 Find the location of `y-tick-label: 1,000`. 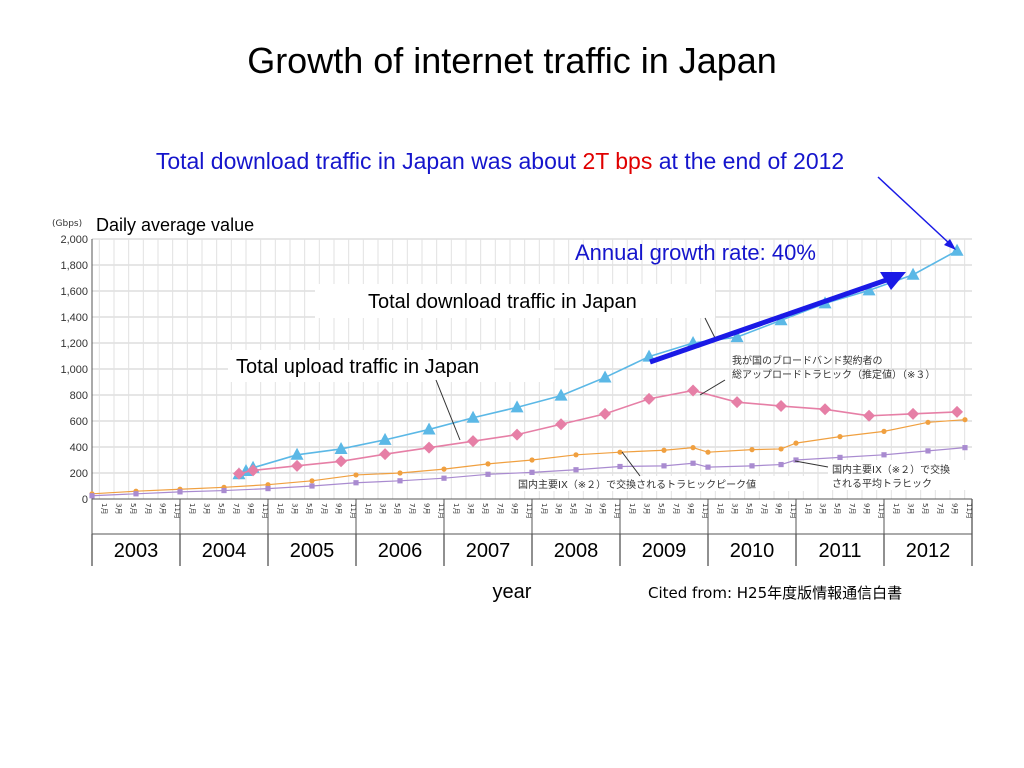

y-tick-label: 1,000 is located at coordinates (74, 370).